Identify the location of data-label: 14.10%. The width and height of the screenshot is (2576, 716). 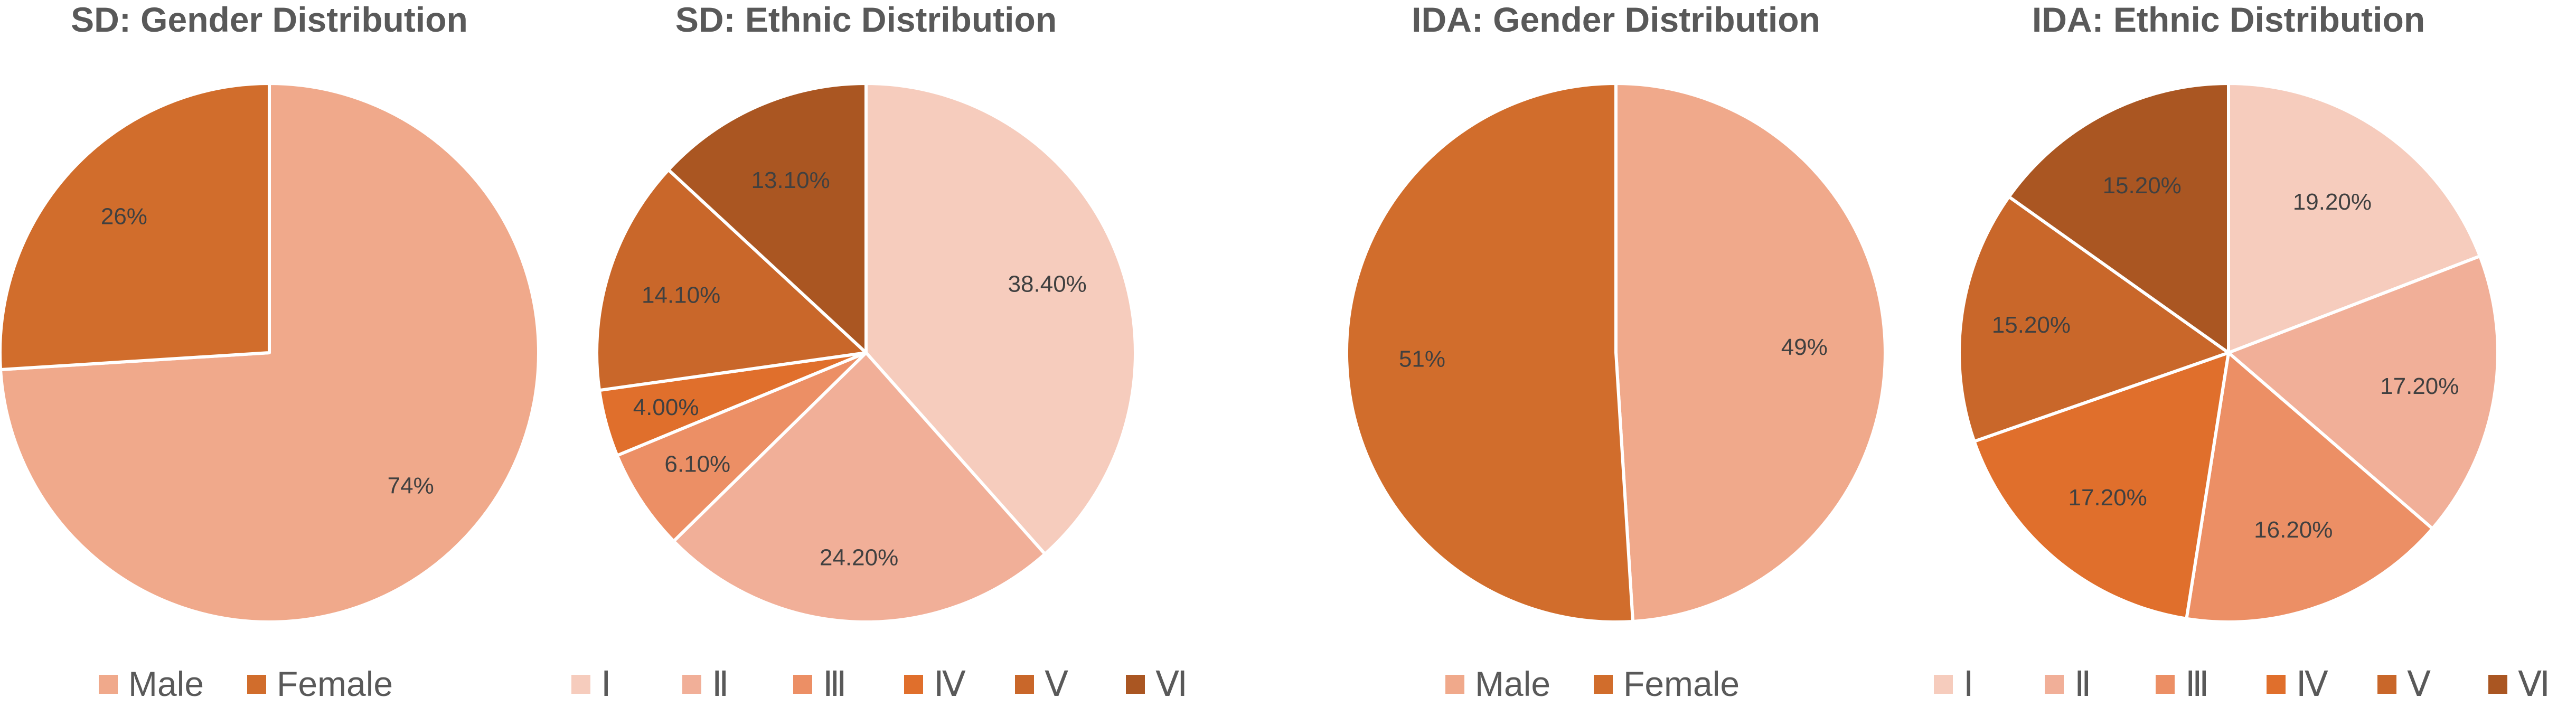
(681, 295).